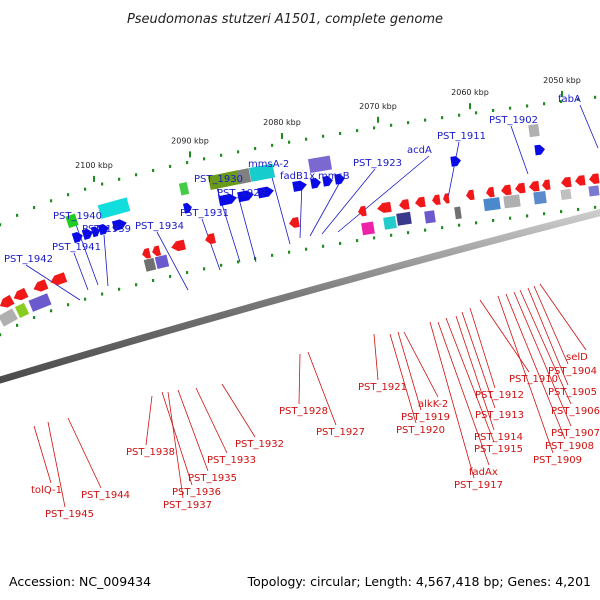 Image resolution: width=600 pixels, height=600 pixels. Describe the element at coordinates (470, 92) in the screenshot. I see `scale-label: 2060 kbp` at that location.